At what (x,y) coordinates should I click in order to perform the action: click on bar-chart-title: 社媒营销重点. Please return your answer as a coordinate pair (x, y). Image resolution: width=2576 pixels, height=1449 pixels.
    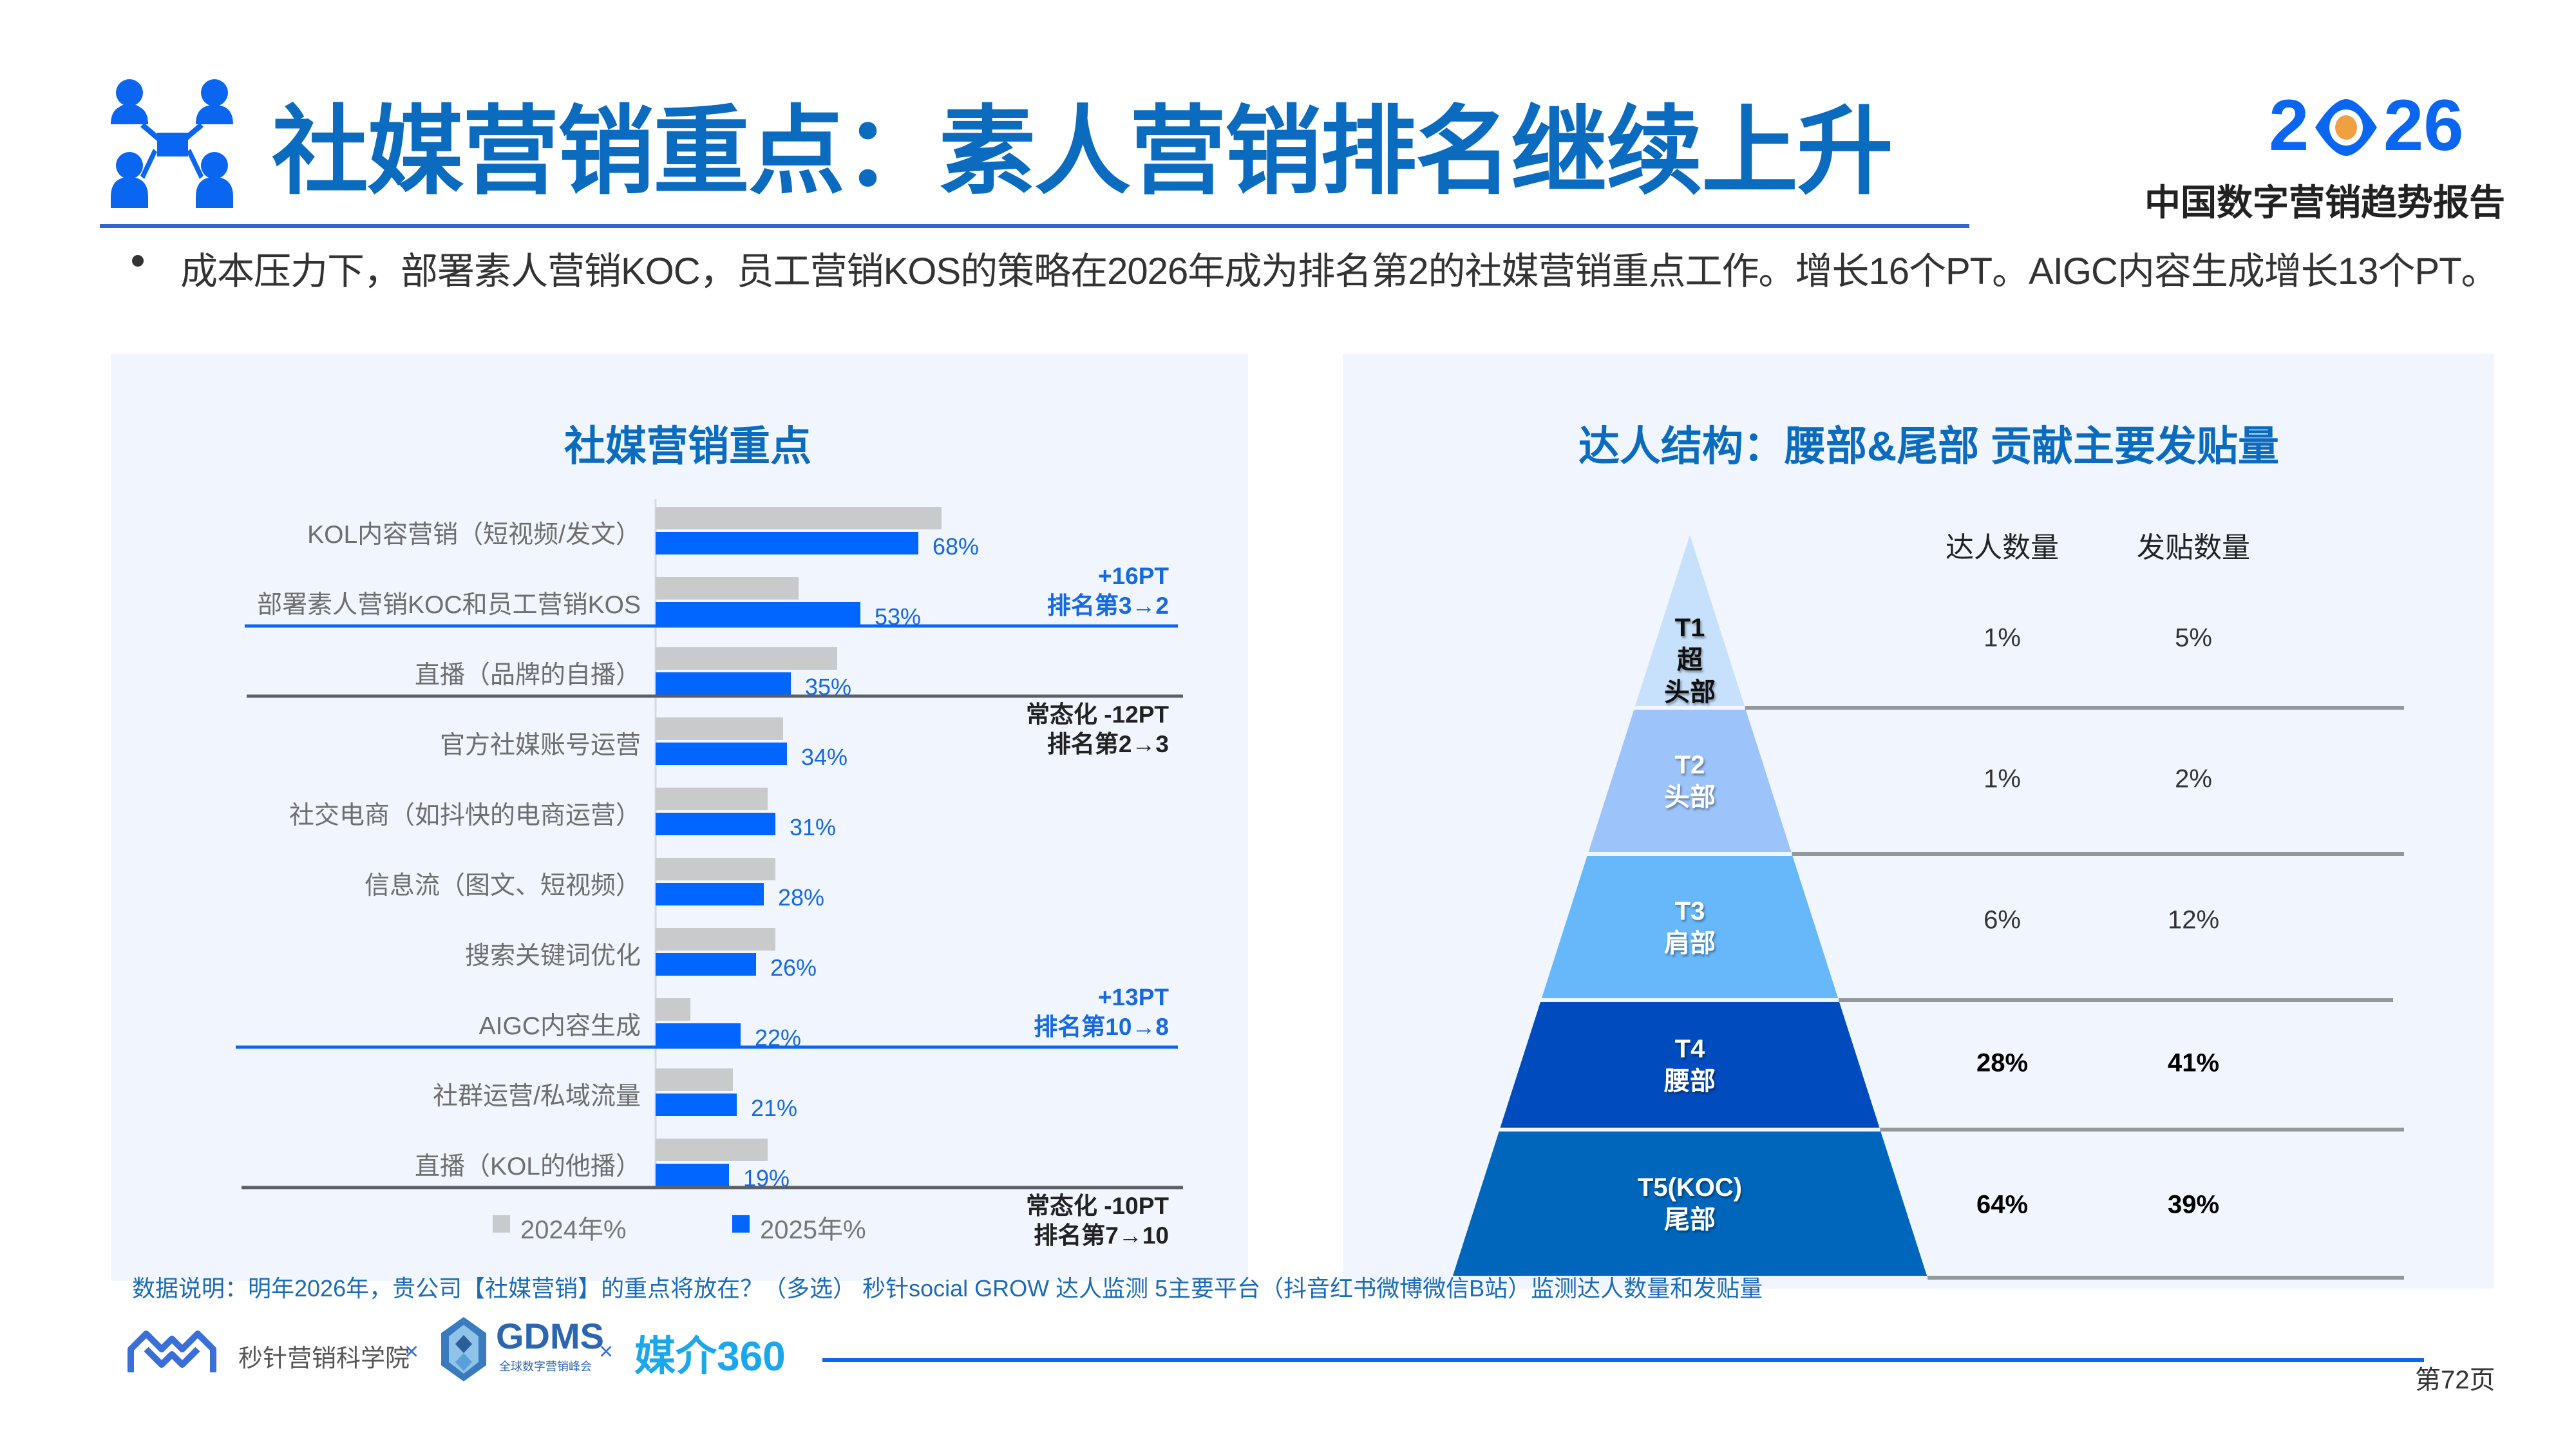
    Looking at the image, I should click on (687, 446).